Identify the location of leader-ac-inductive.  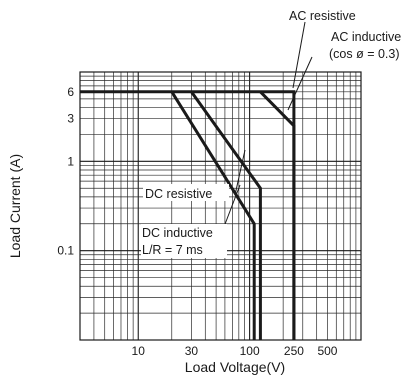
(300, 83).